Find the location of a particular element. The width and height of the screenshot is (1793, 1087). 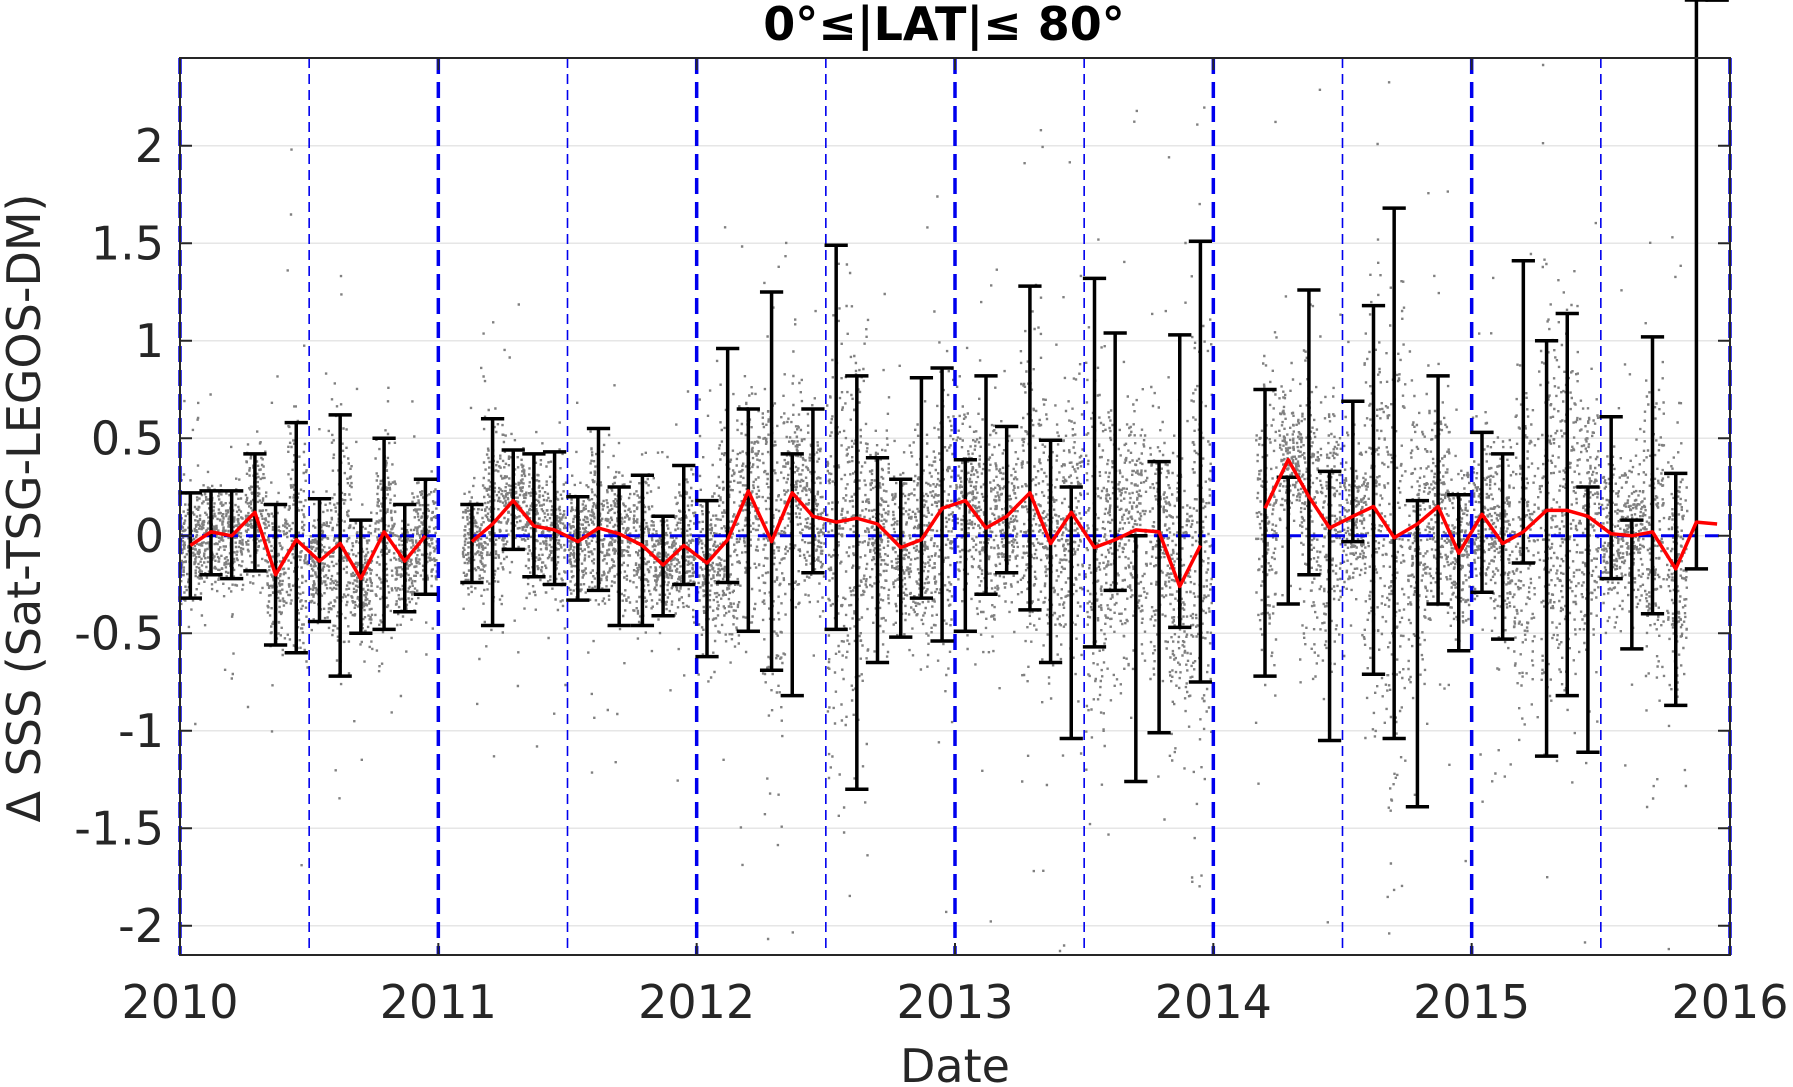

y-axis-title: Δ SSS (Sat-TSG-LEGOS-DM) is located at coordinates (25, 508).